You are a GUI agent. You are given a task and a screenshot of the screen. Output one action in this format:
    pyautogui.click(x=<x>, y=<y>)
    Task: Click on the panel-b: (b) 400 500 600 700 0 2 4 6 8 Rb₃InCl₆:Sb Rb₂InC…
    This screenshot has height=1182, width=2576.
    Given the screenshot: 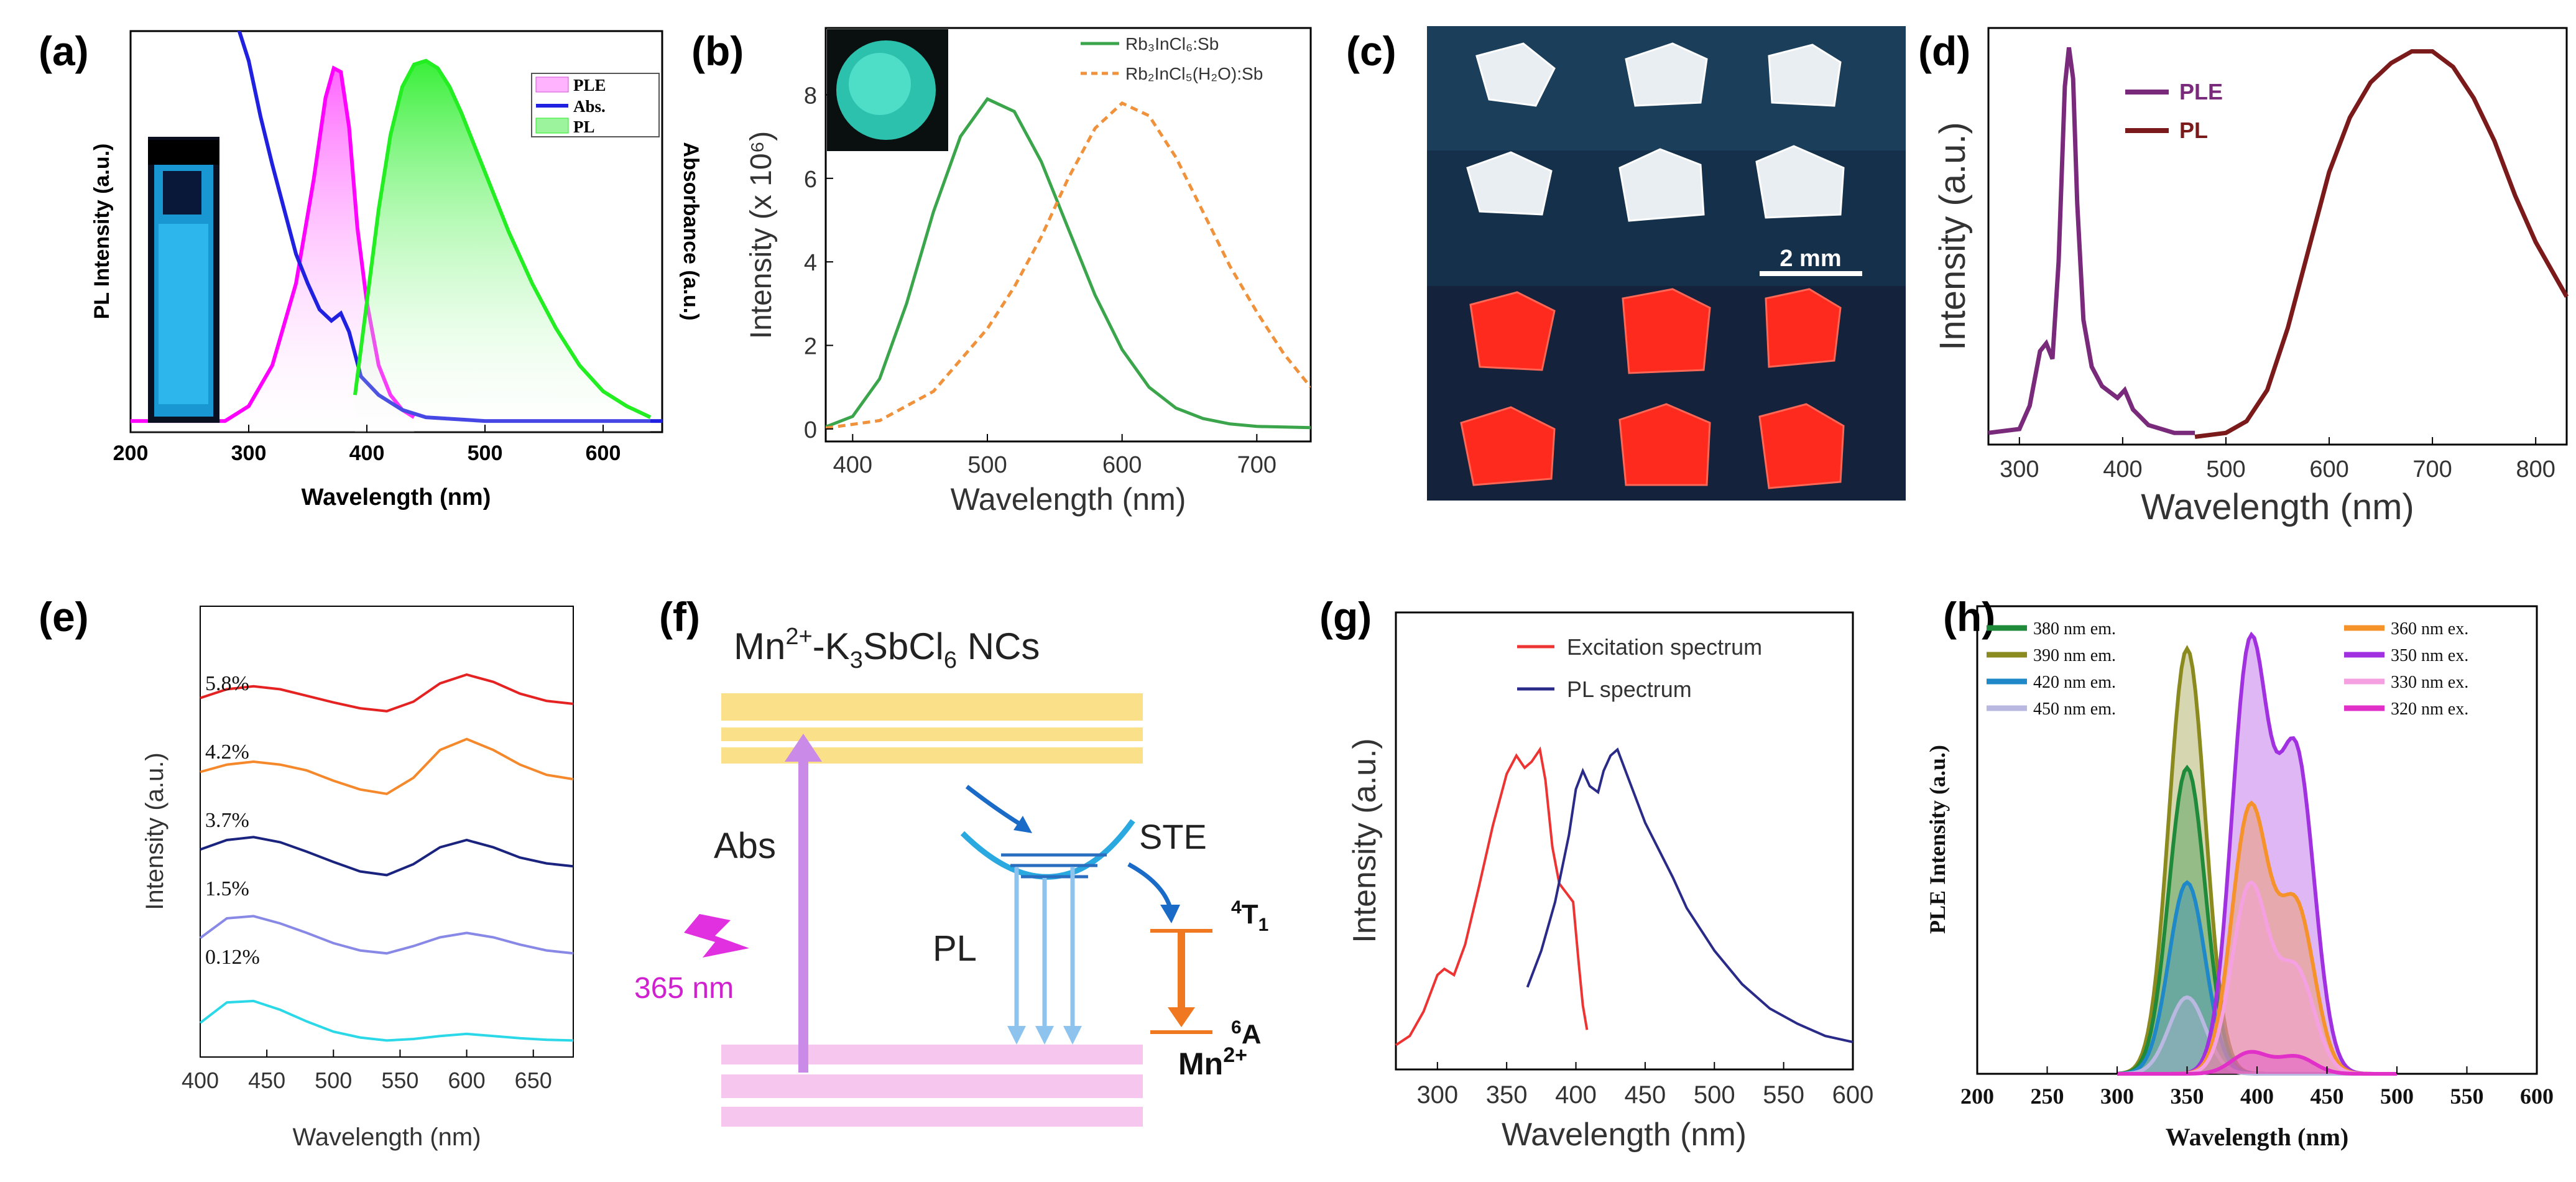 What is the action you would take?
    pyautogui.click(x=1001, y=272)
    